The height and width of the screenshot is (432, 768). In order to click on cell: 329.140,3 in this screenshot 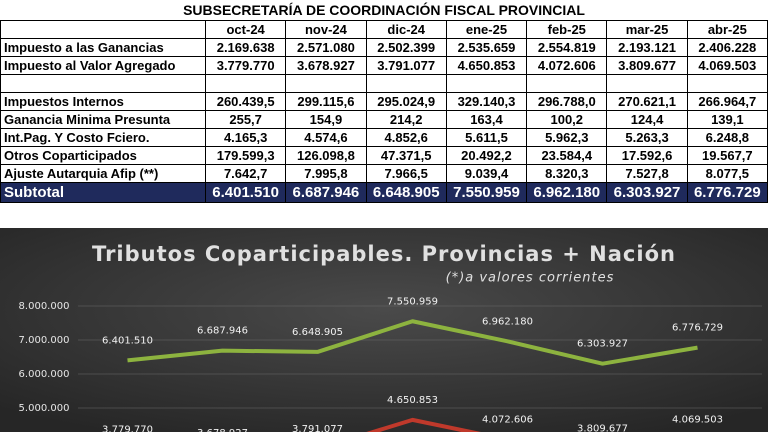, I will do `click(486, 101)`.